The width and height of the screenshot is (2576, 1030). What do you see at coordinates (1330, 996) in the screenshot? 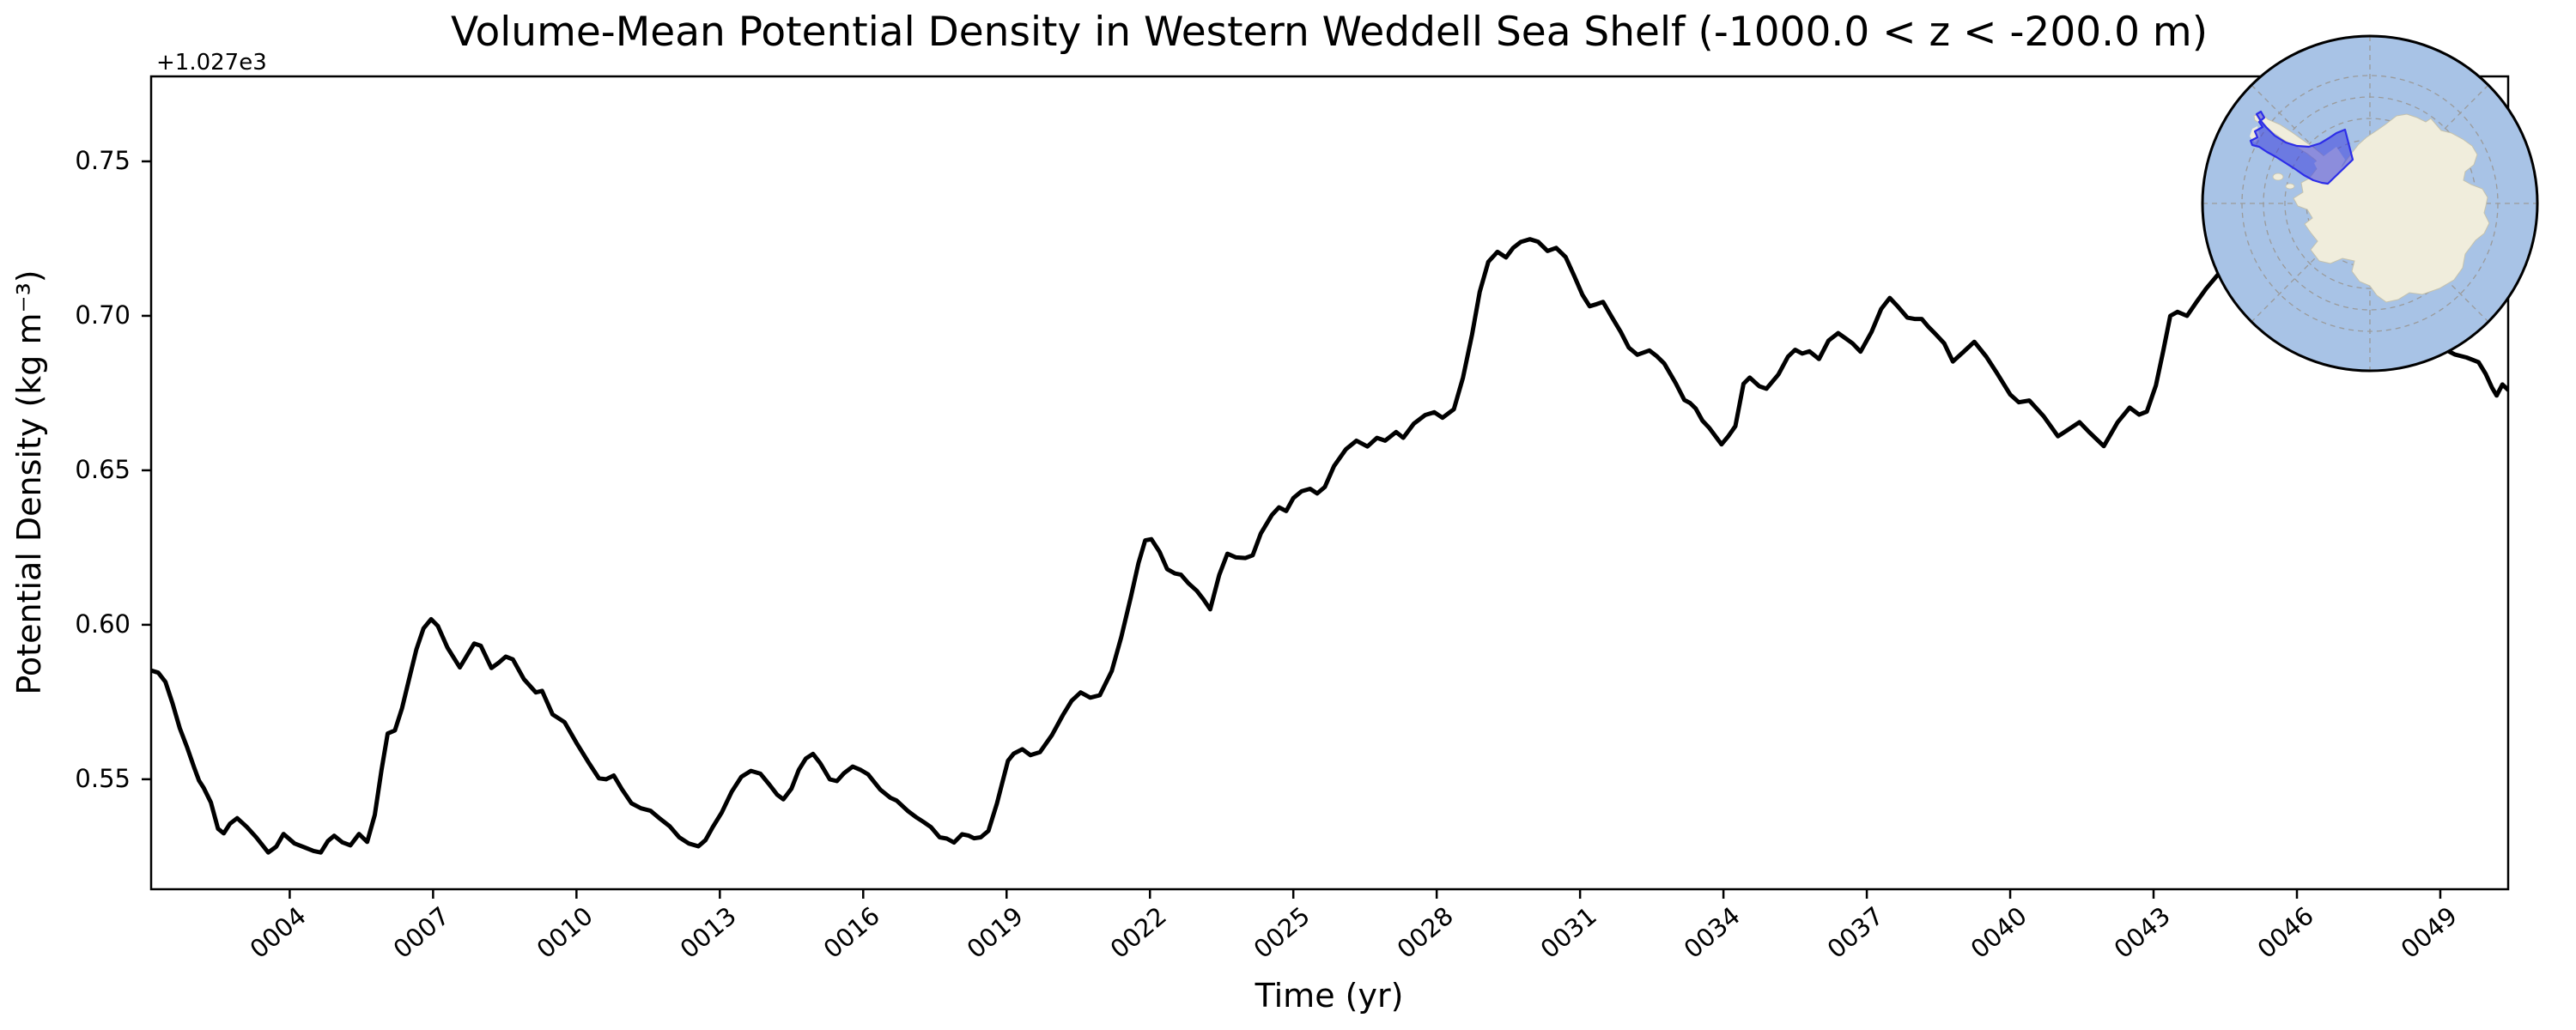
I see `x-axis-label: Time (yr)` at bounding box center [1330, 996].